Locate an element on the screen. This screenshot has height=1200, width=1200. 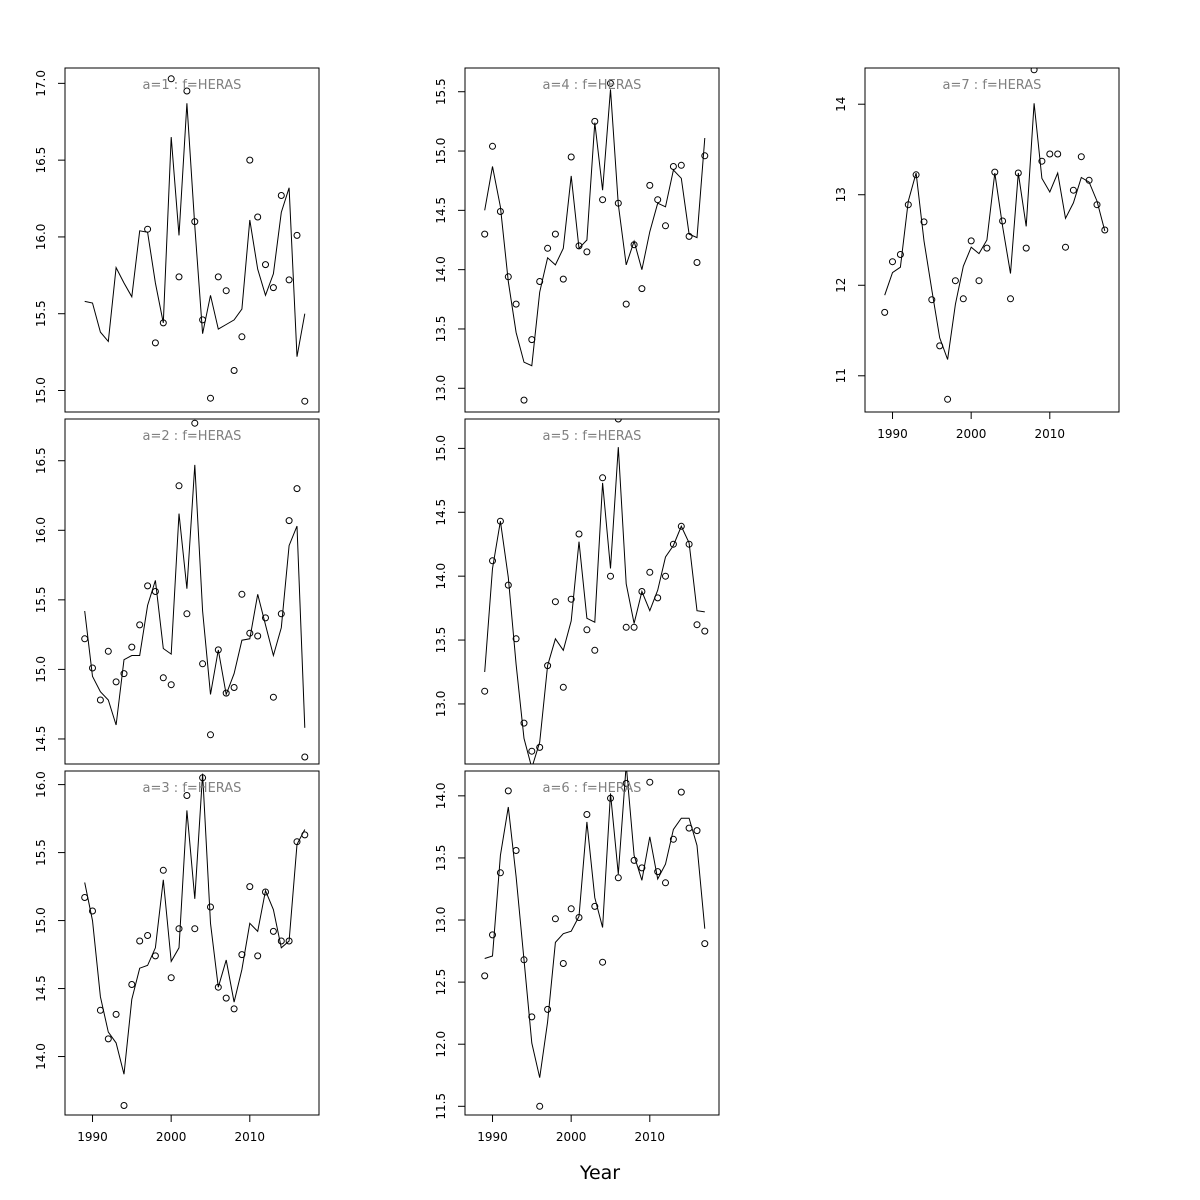
chart-panel-1: 15.0 15.5 16.0 16.5 17.0 a=1 : f=HERAS is located at coordinates (177, 240).